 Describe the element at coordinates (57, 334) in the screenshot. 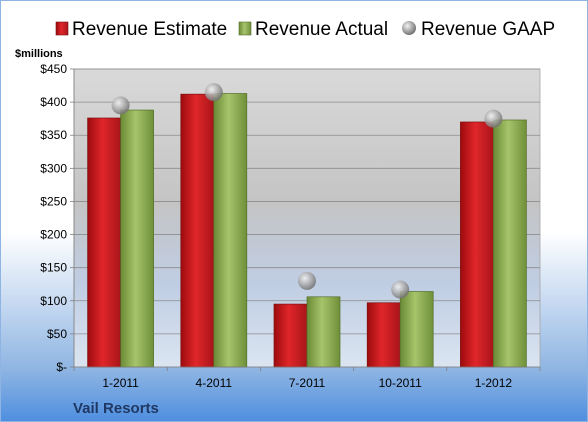

I see `y-tick-label: $50` at that location.